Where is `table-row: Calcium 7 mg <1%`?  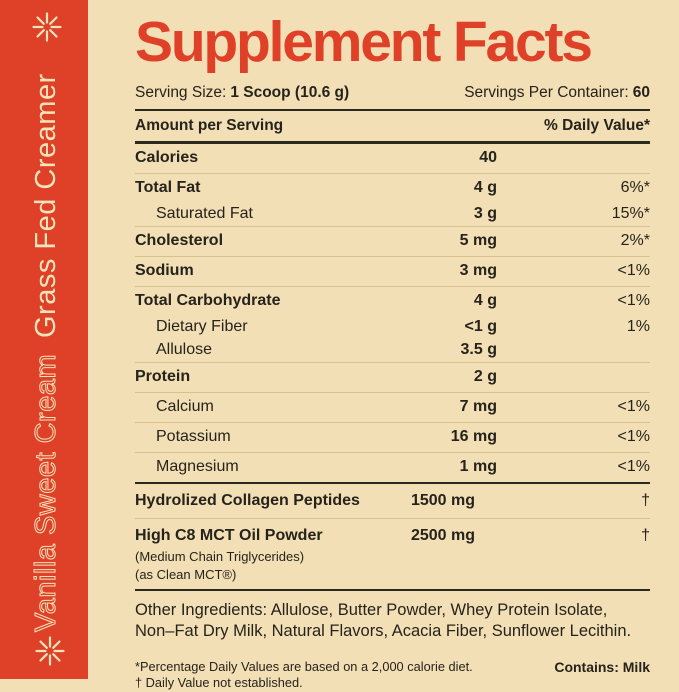
table-row: Calcium 7 mg <1% is located at coordinates (392, 407).